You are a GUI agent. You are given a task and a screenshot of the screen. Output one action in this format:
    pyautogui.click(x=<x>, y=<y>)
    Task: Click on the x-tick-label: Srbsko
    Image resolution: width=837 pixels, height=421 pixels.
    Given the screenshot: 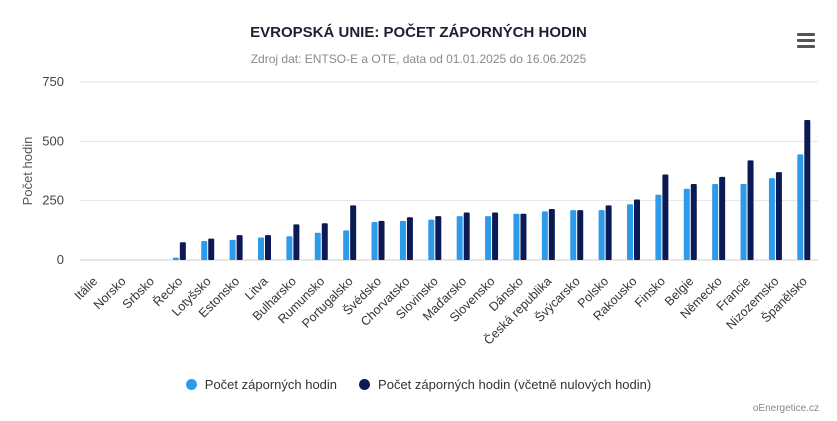 What is the action you would take?
    pyautogui.click(x=138, y=292)
    